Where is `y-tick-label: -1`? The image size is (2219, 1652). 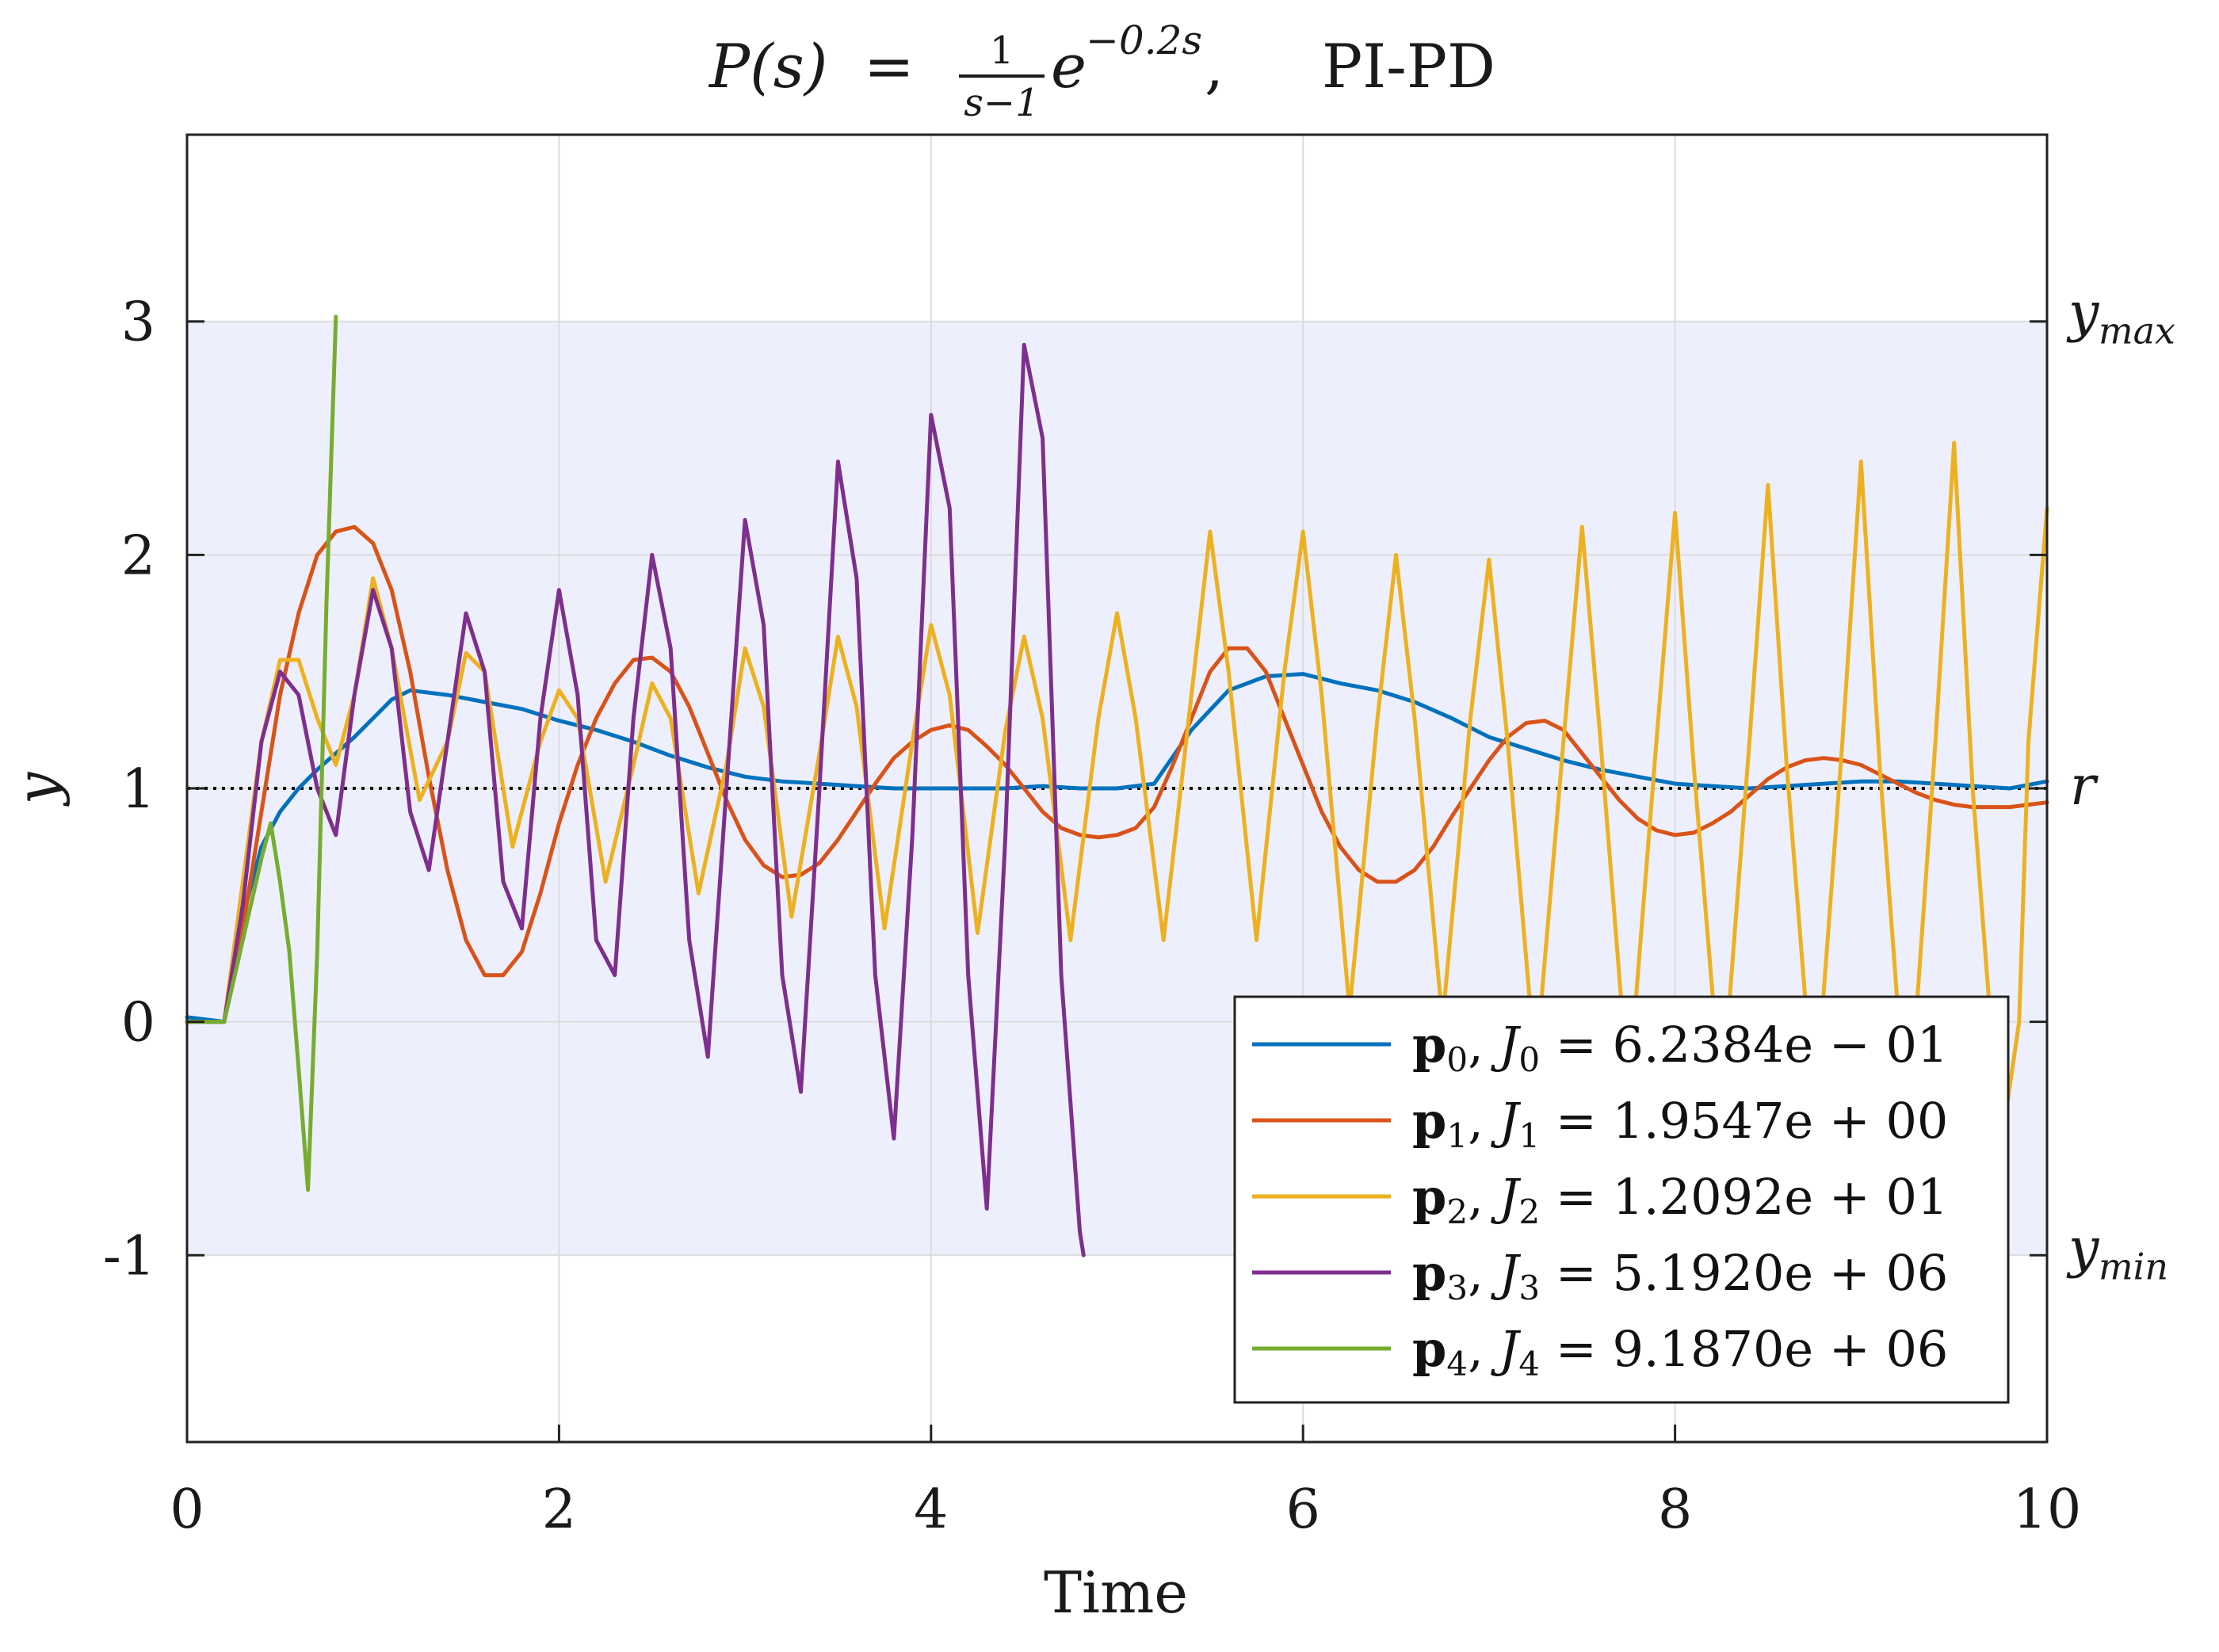
y-tick-label: -1 is located at coordinates (129, 1256).